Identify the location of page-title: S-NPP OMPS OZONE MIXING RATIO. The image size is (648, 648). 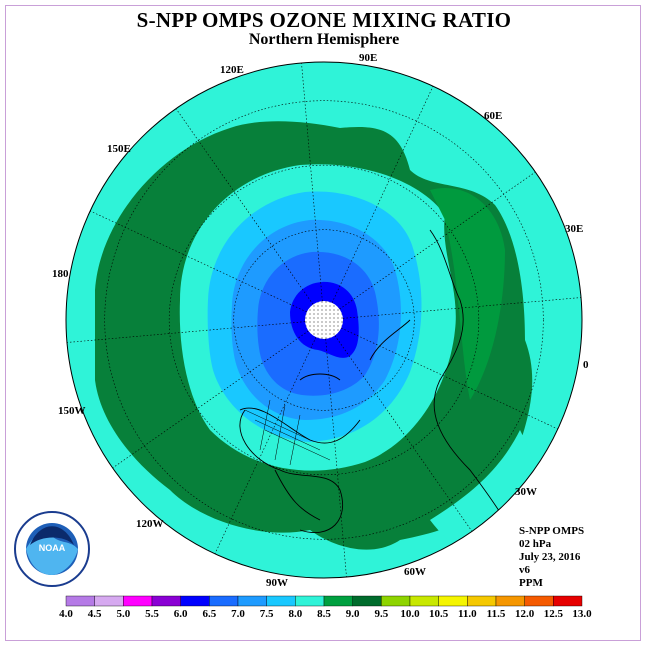
(324, 20).